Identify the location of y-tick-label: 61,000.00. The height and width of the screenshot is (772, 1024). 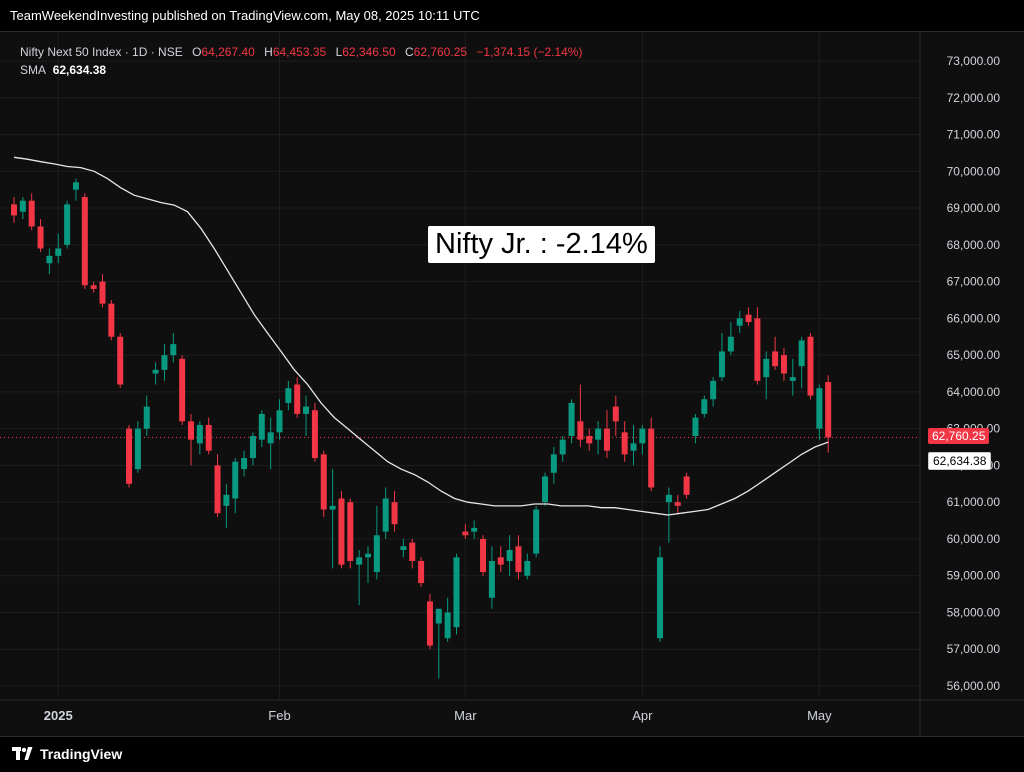
(974, 502).